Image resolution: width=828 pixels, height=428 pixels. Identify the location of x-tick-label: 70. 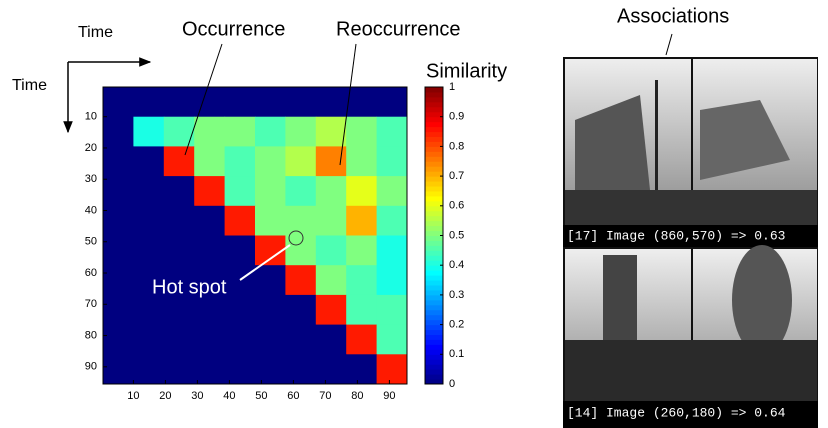
(325, 396).